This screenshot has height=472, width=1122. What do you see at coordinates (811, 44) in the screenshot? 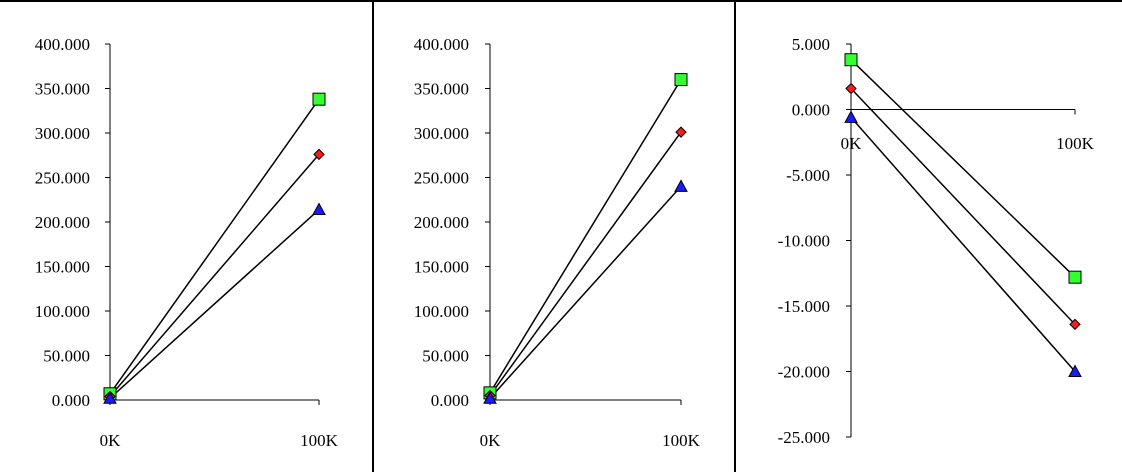
I see `y-tick-label: 5.000` at bounding box center [811, 44].